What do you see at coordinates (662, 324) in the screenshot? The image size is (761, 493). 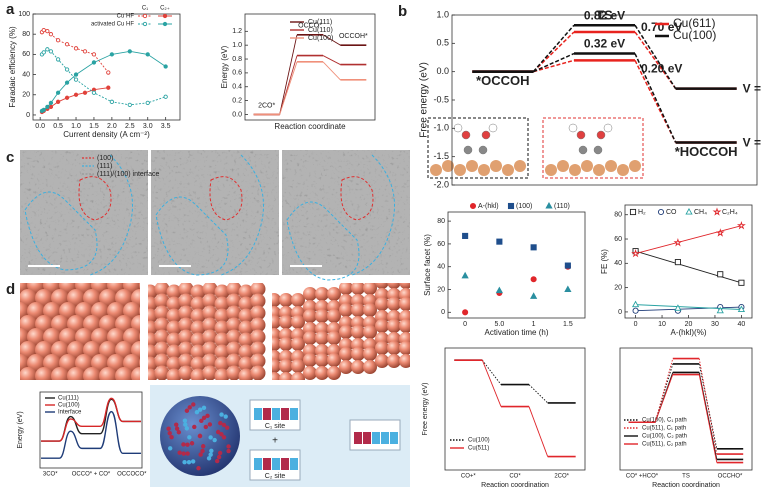 I see `x-tick-label: 10` at bounding box center [662, 324].